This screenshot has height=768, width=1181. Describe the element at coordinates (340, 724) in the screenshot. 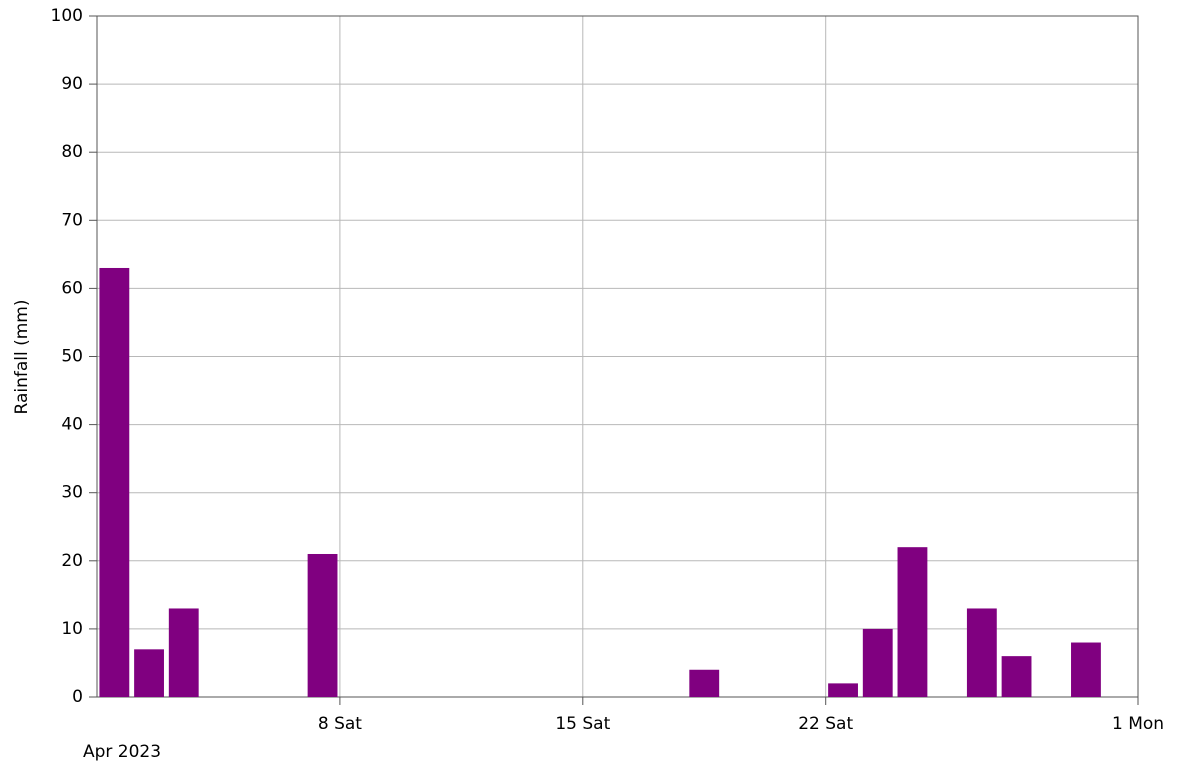

I see `x-tick-label: 8 Sat` at that location.